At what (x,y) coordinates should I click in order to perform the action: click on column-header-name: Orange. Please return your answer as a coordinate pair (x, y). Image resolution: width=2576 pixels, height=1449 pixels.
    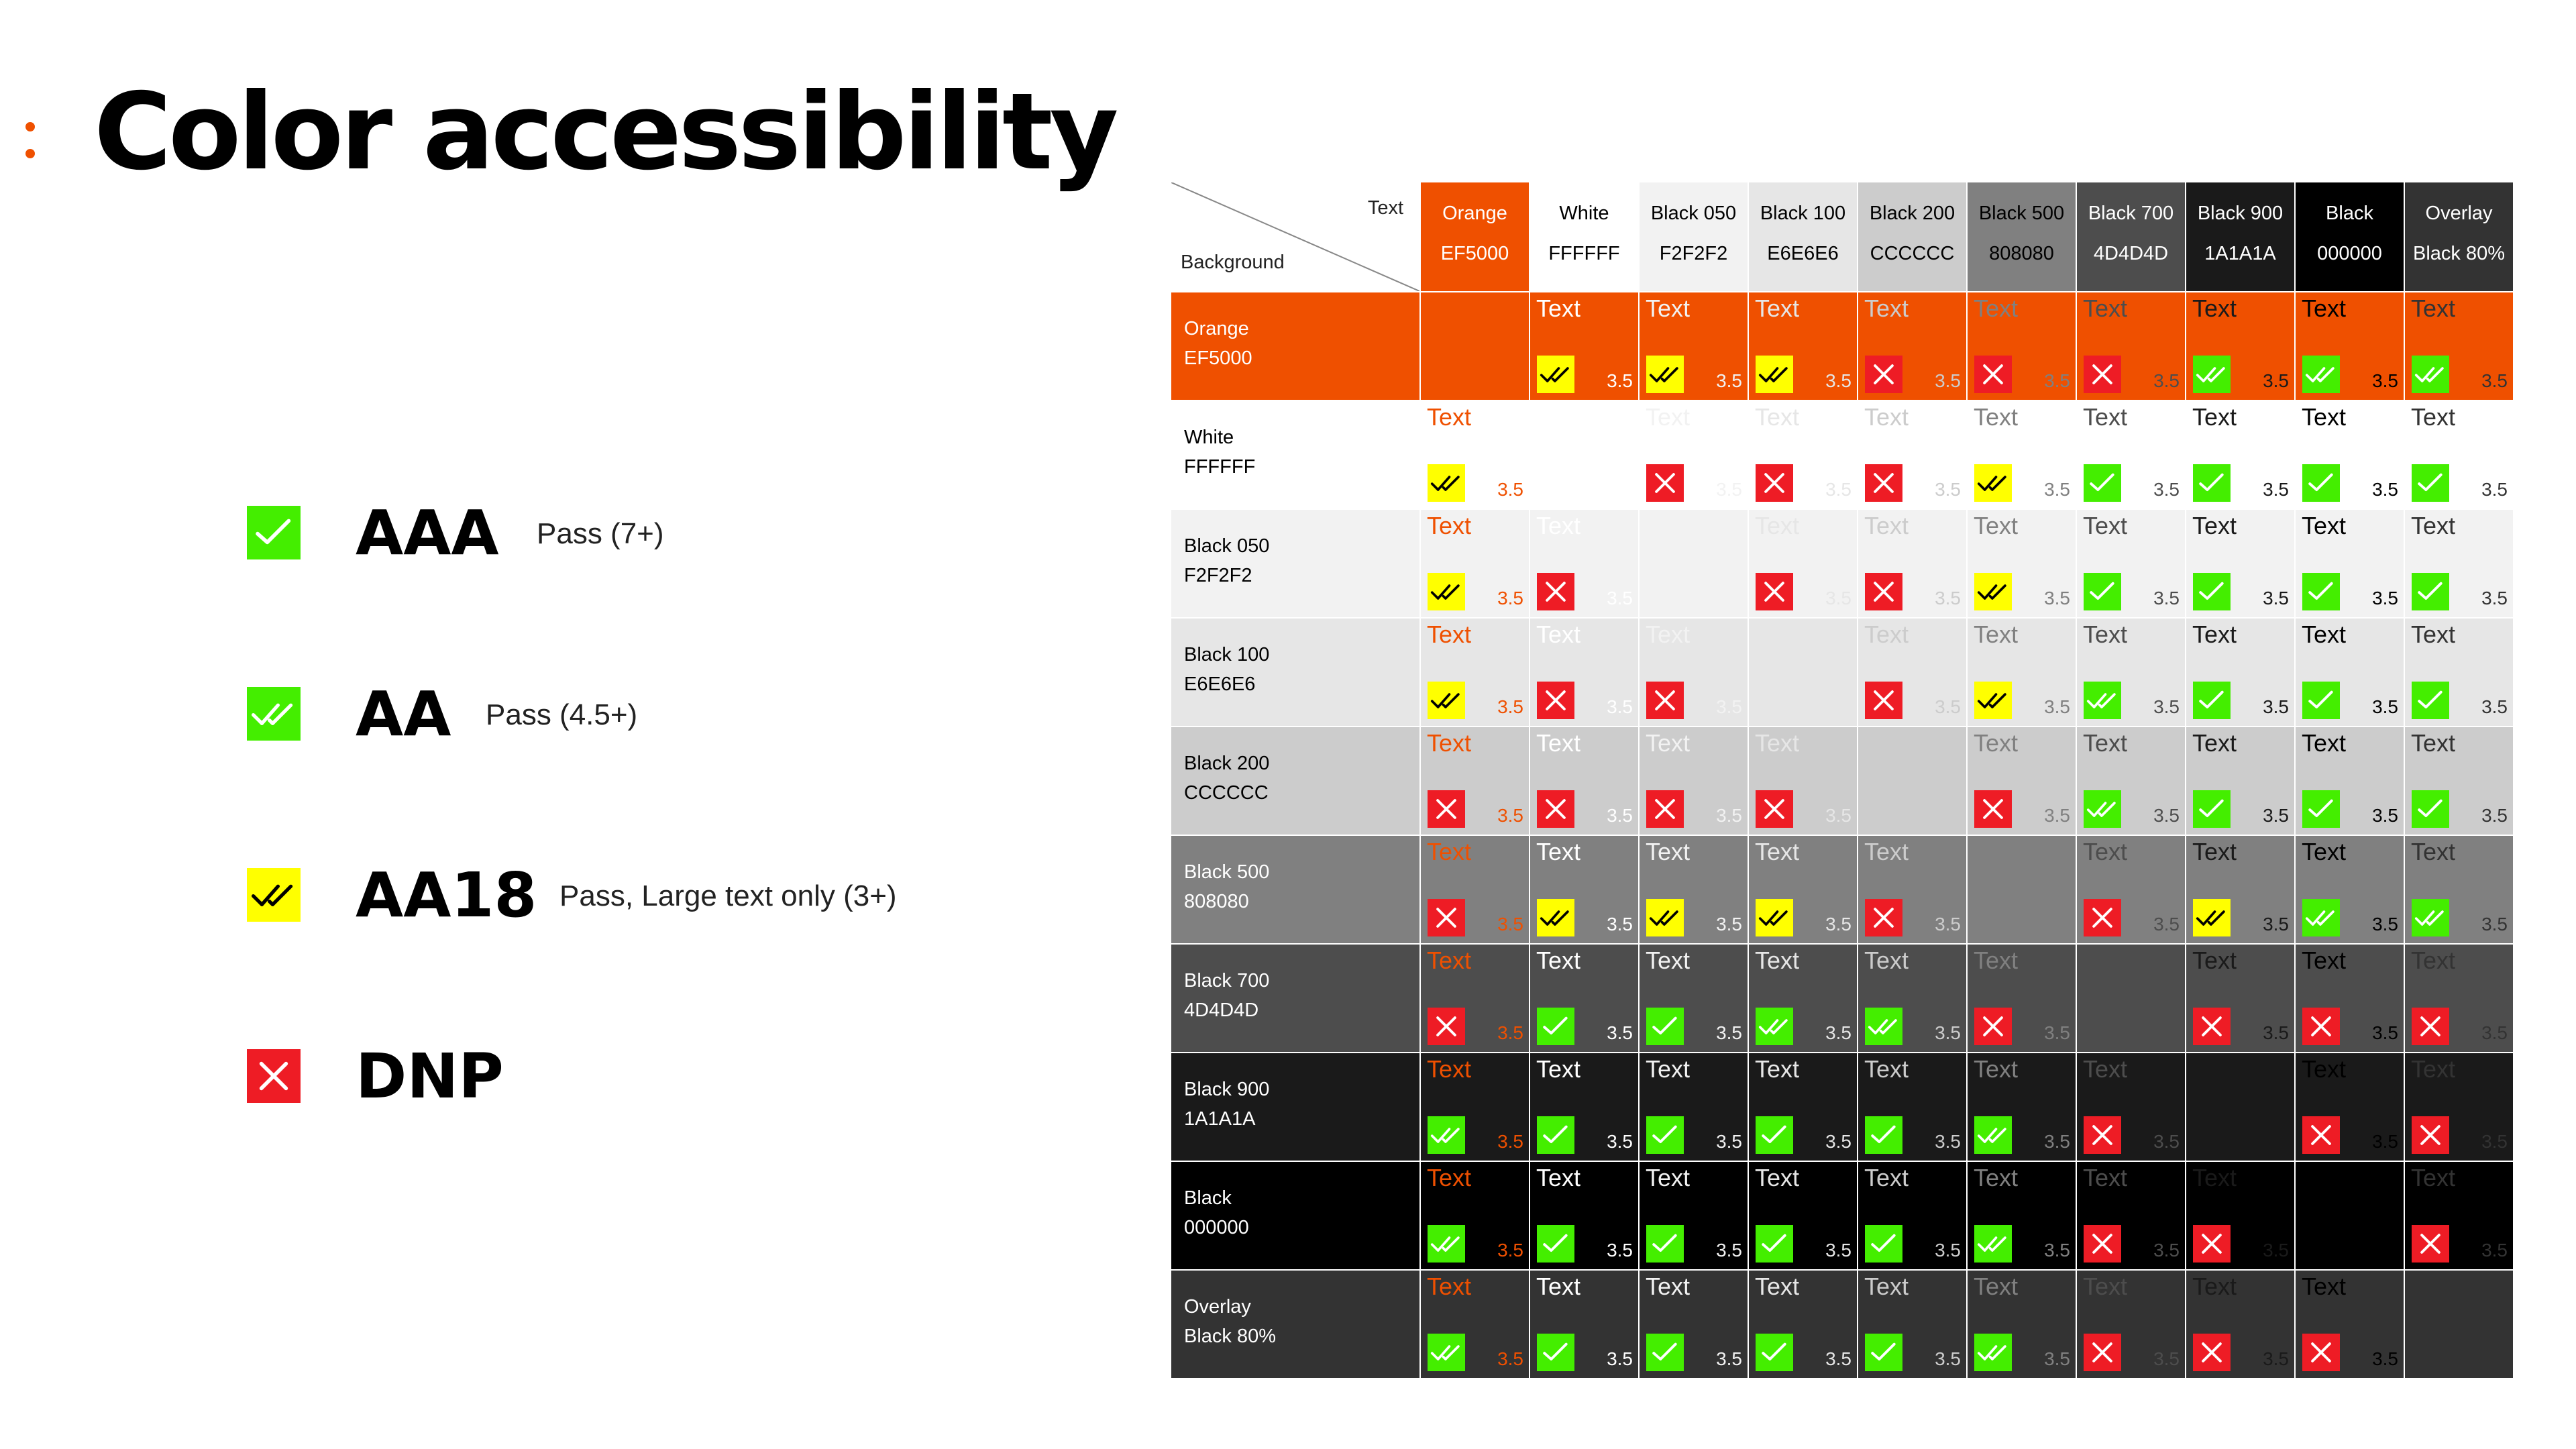
    Looking at the image, I should click on (1474, 213).